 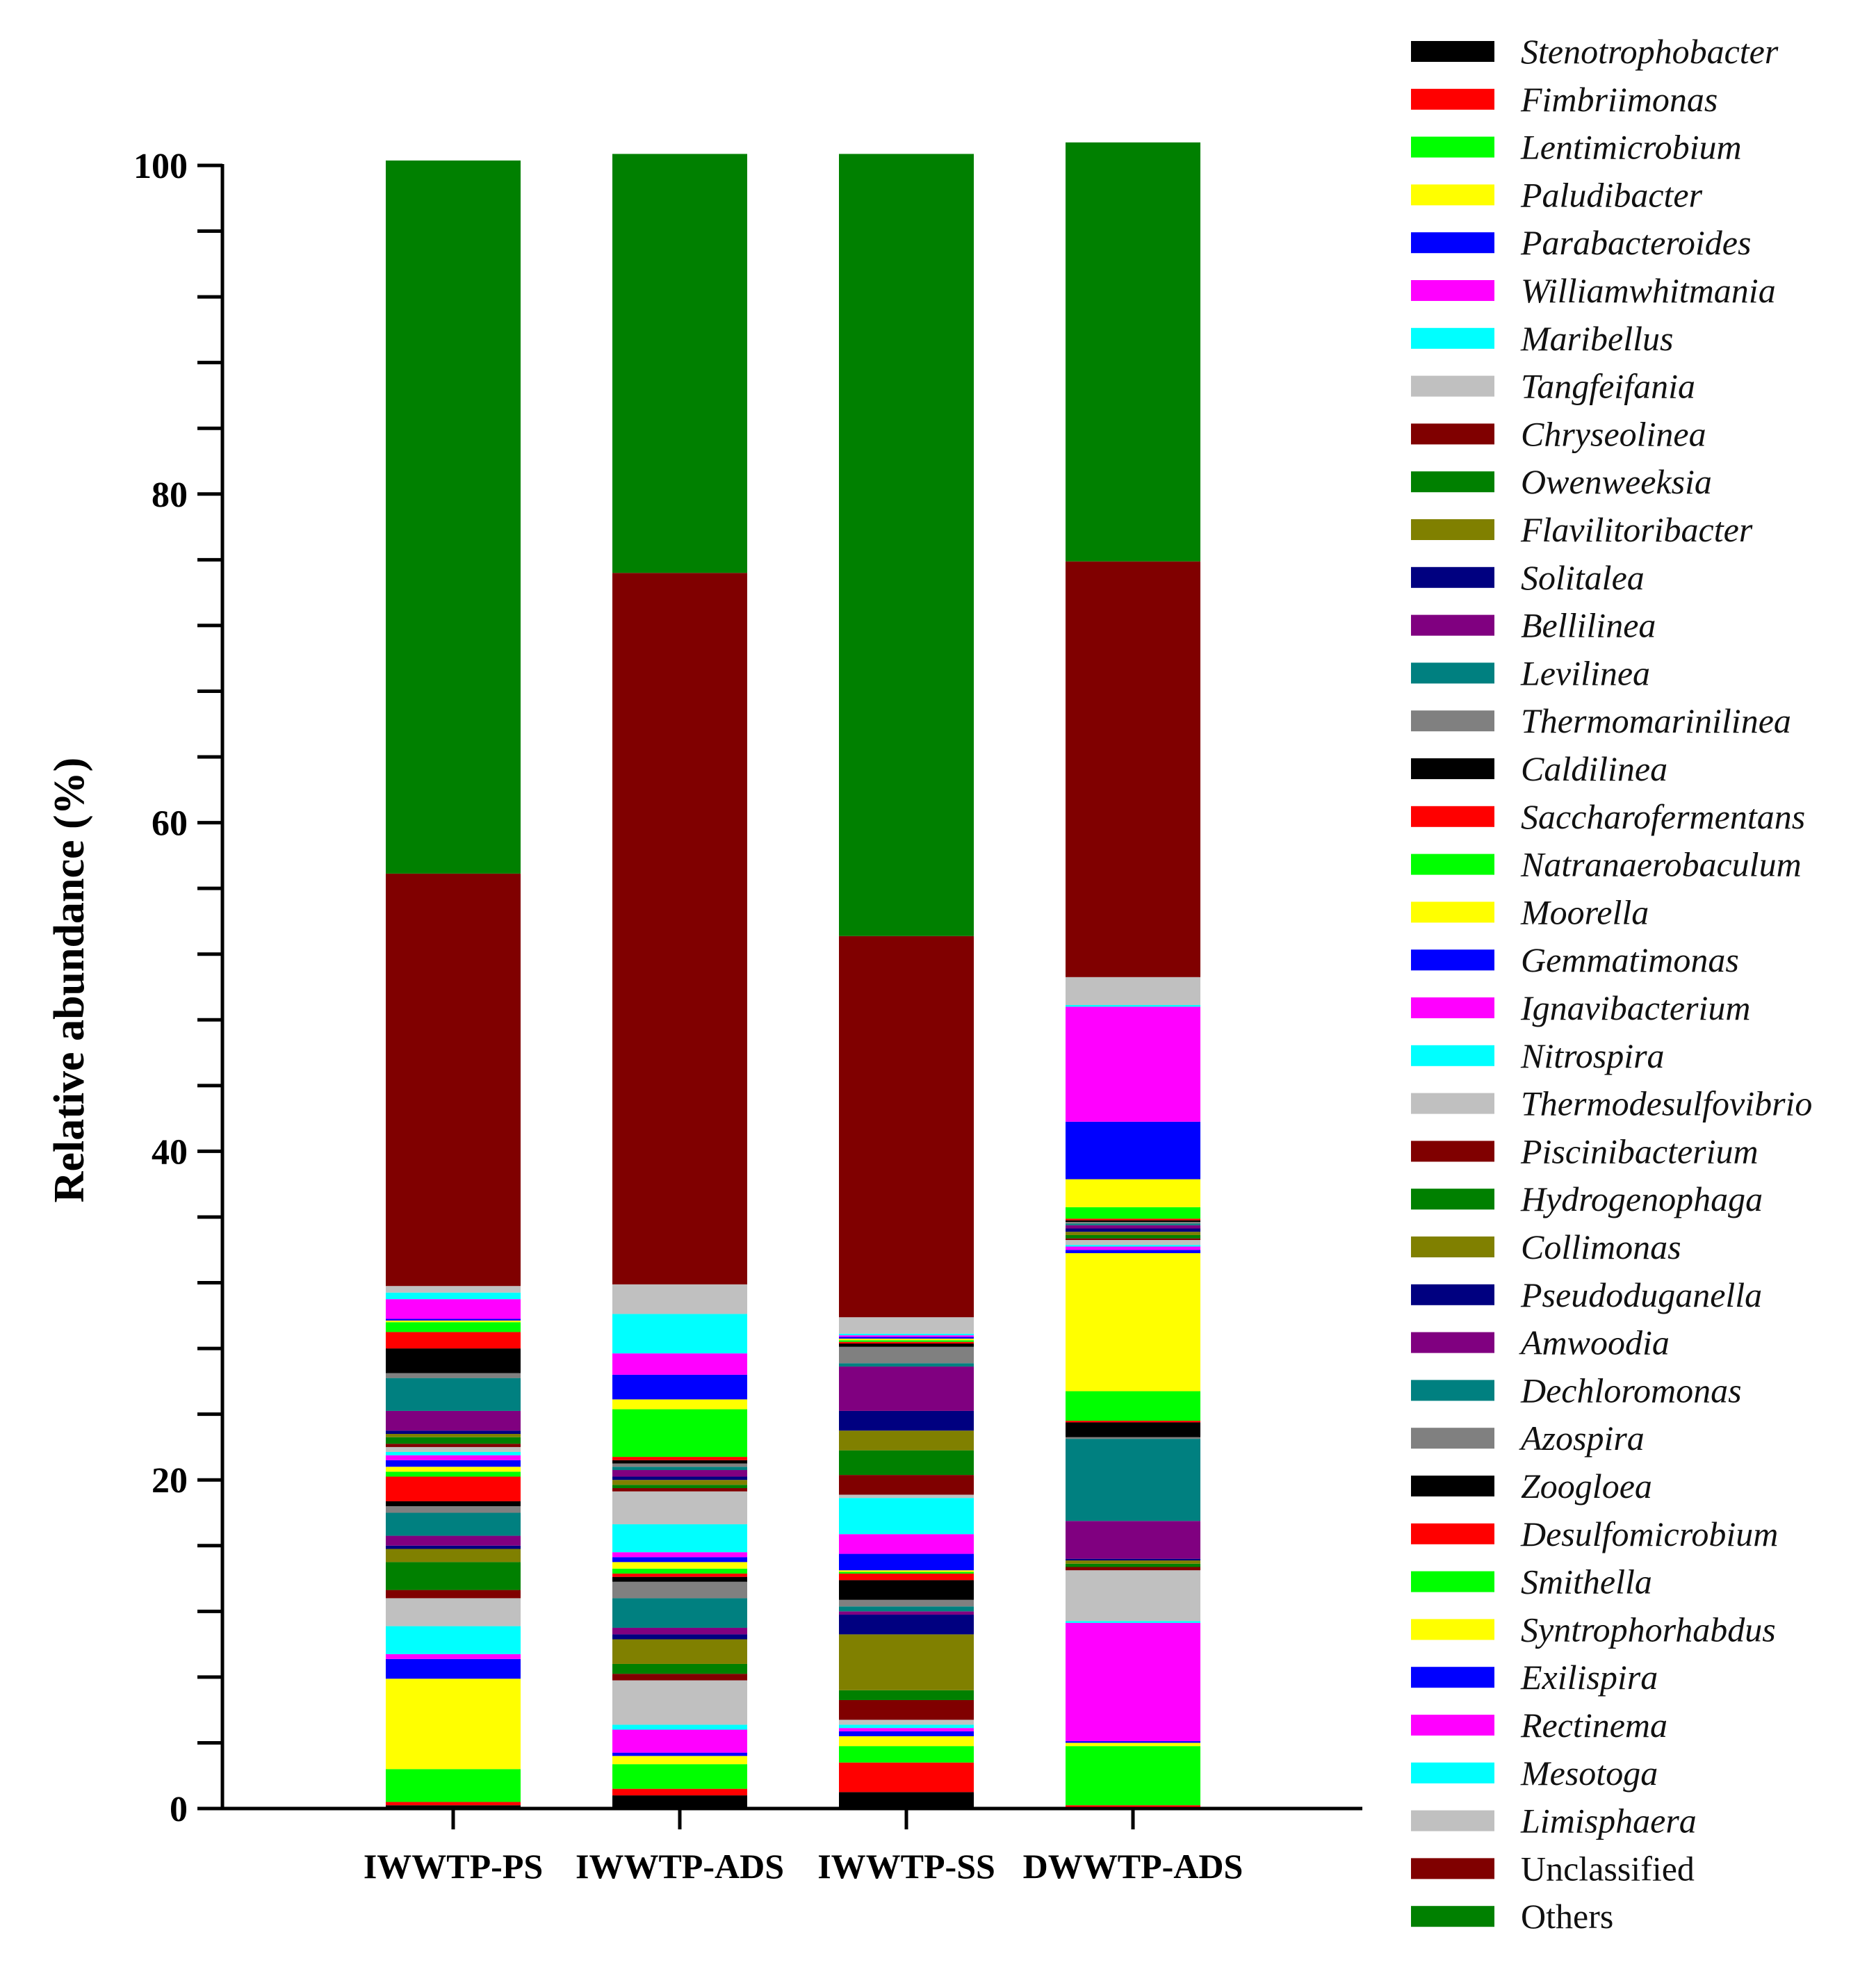 I want to click on legend-label: Amwoodia, so click(x=1594, y=1342).